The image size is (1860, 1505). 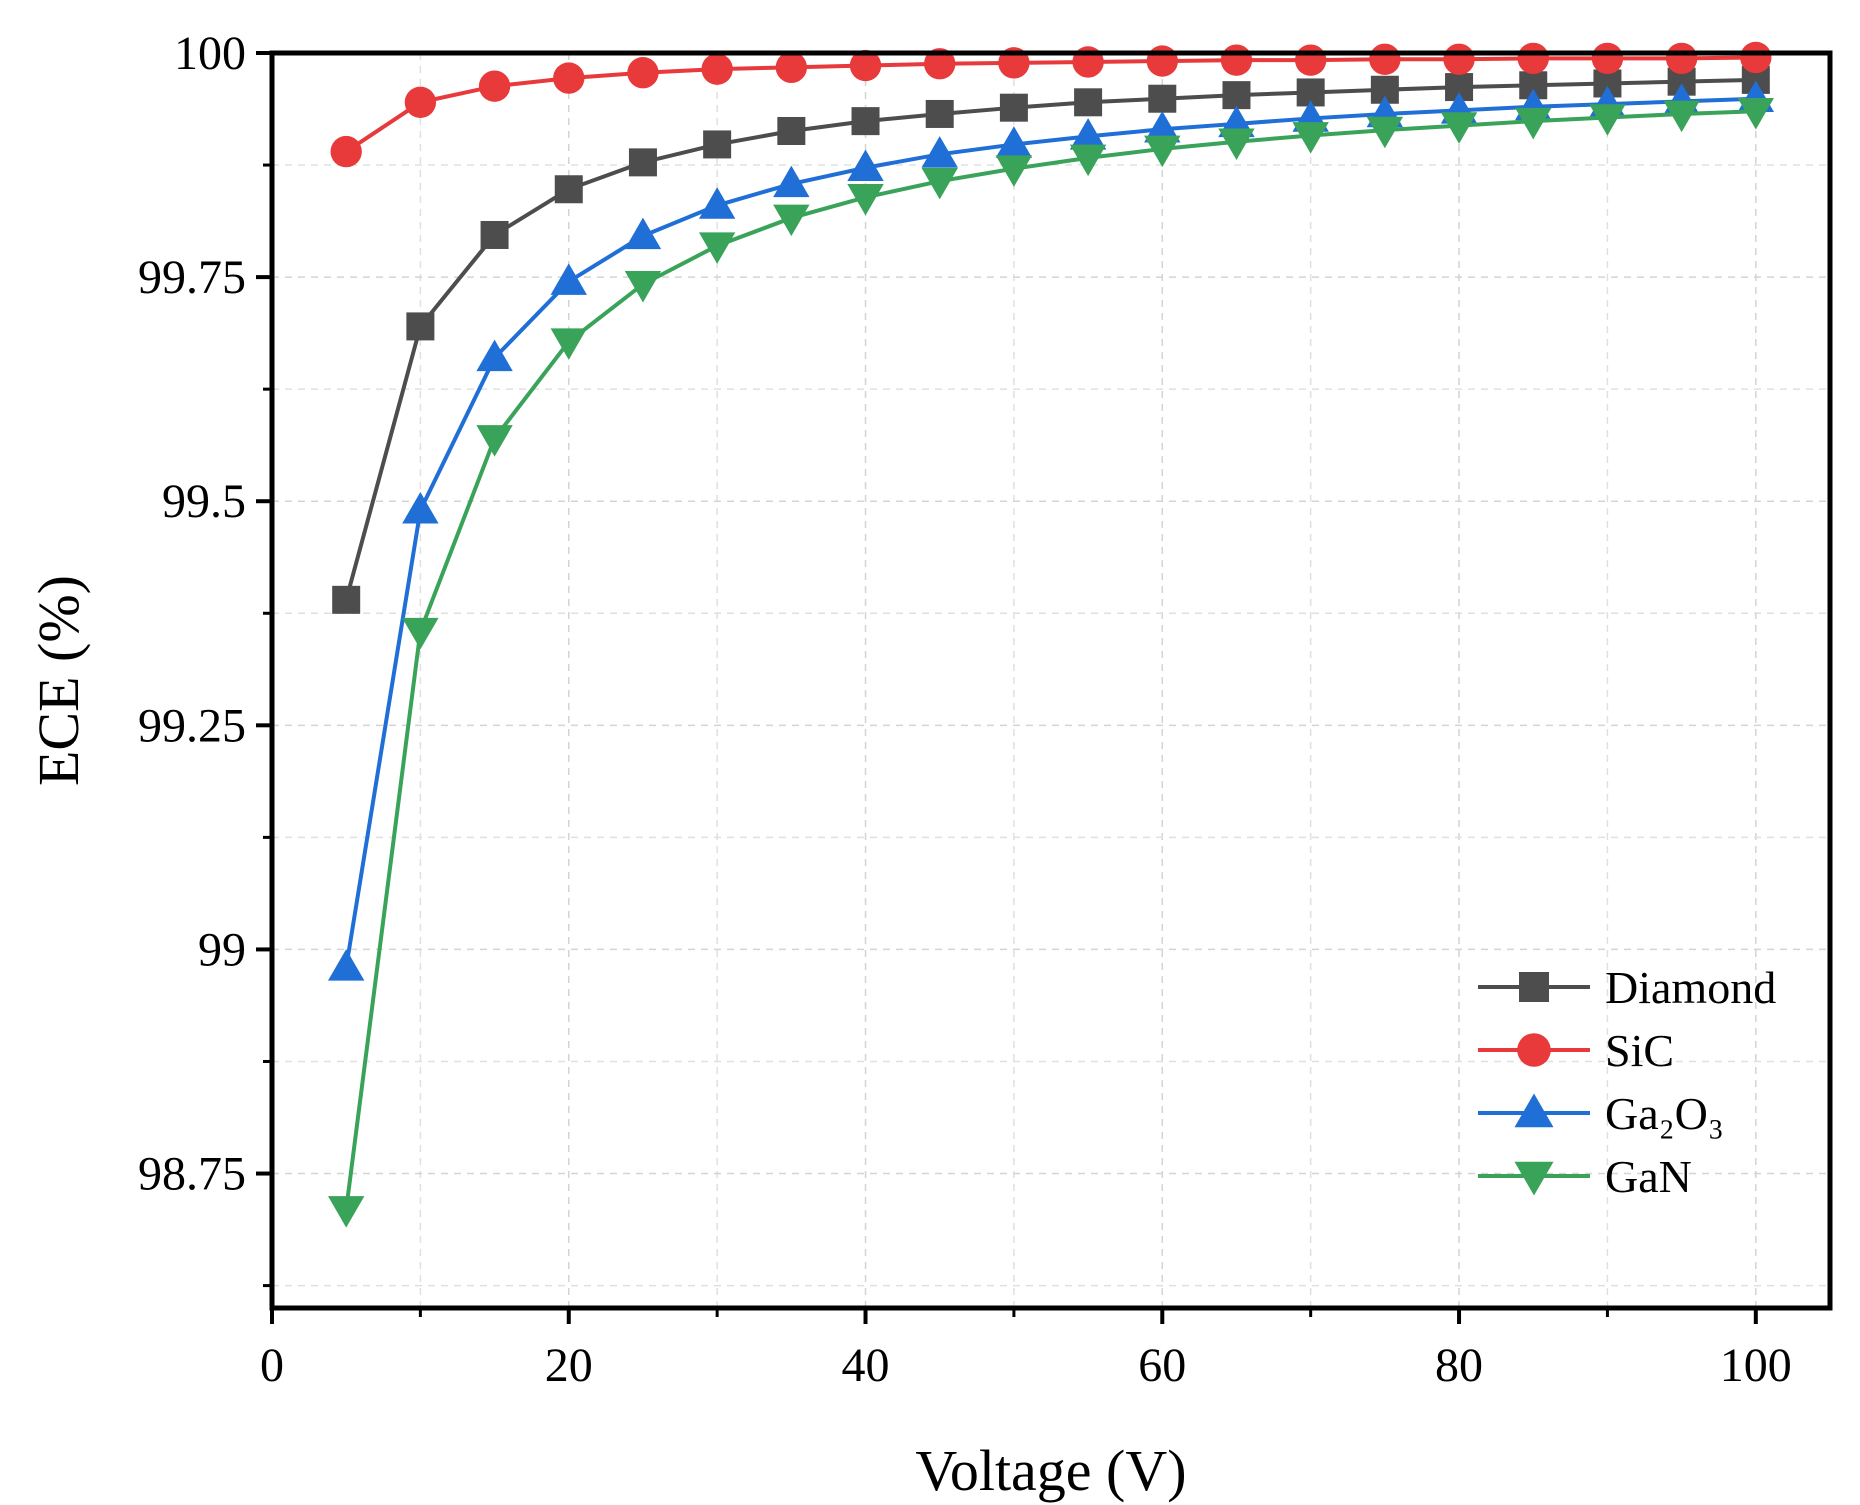 What do you see at coordinates (222, 949) in the screenshot?
I see `y-tick-label: 99` at bounding box center [222, 949].